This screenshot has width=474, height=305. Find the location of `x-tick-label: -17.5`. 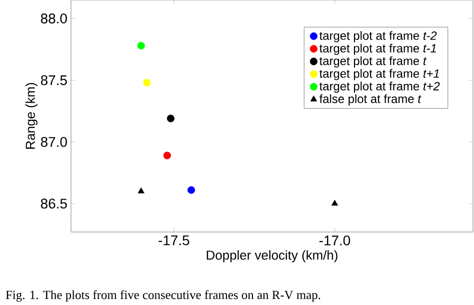

x-tick-label: -17.5 is located at coordinates (174, 241).